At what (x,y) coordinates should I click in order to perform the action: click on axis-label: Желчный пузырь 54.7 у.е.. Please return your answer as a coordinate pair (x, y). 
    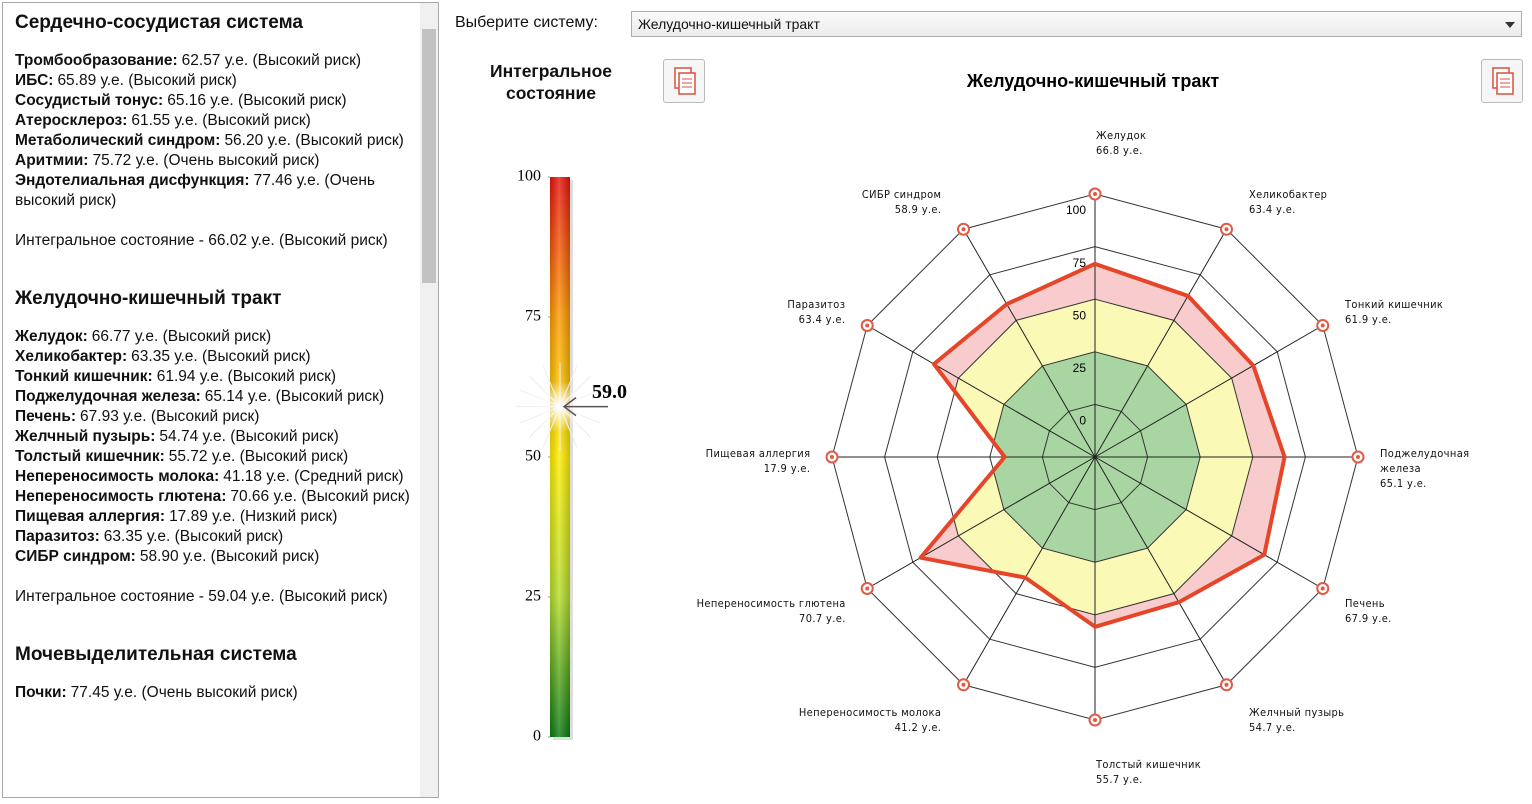
    Looking at the image, I should click on (1296, 720).